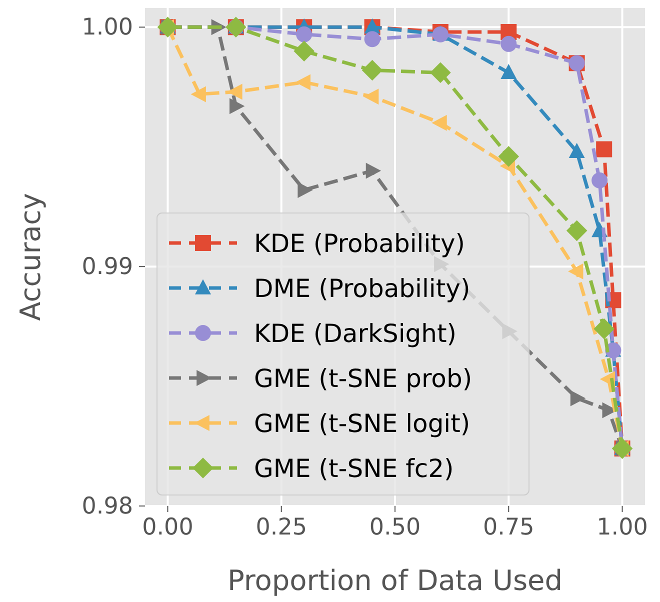  What do you see at coordinates (360, 243) in the screenshot?
I see `legend-label: KDE (Probability)` at bounding box center [360, 243].